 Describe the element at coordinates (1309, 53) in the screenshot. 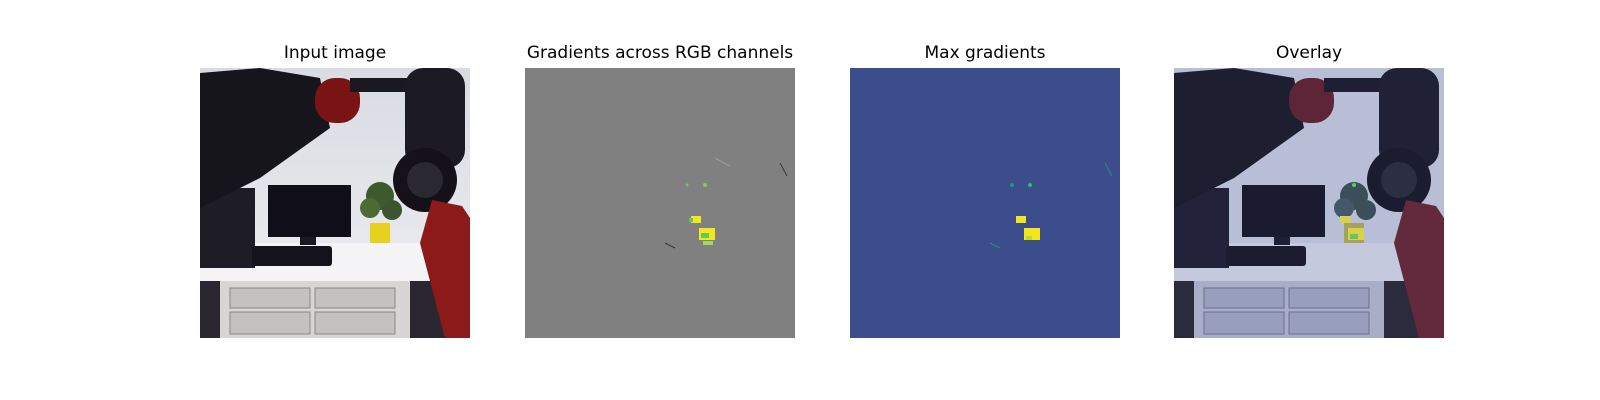

I see `panel-title: Overlay` at that location.